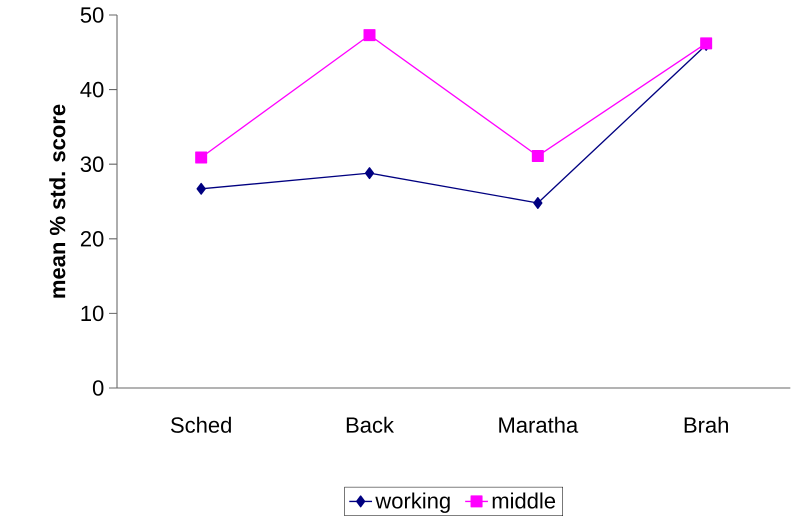 Image resolution: width=793 pixels, height=531 pixels. Describe the element at coordinates (98, 388) in the screenshot. I see `y-tick-label: 0` at that location.